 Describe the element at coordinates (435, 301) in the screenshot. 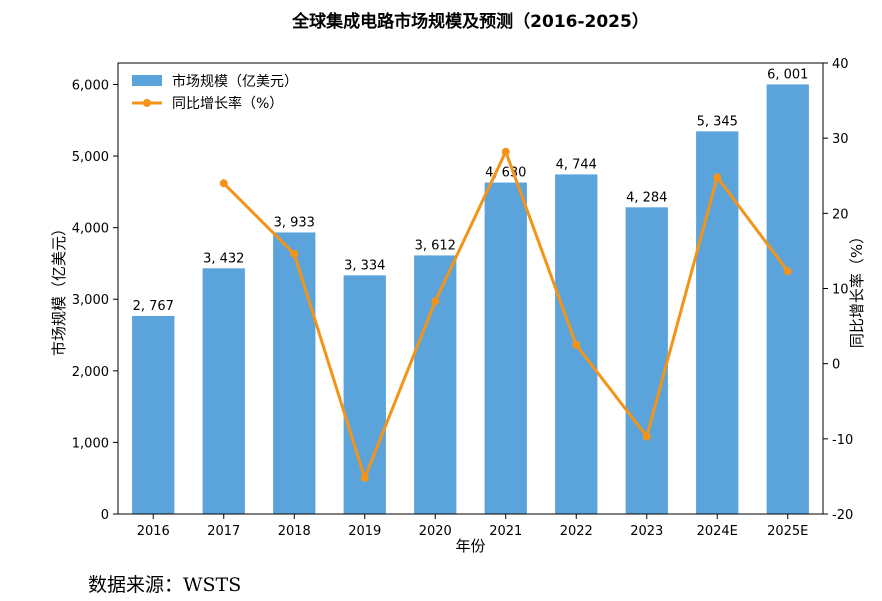

I see `growth-point-2020` at that location.